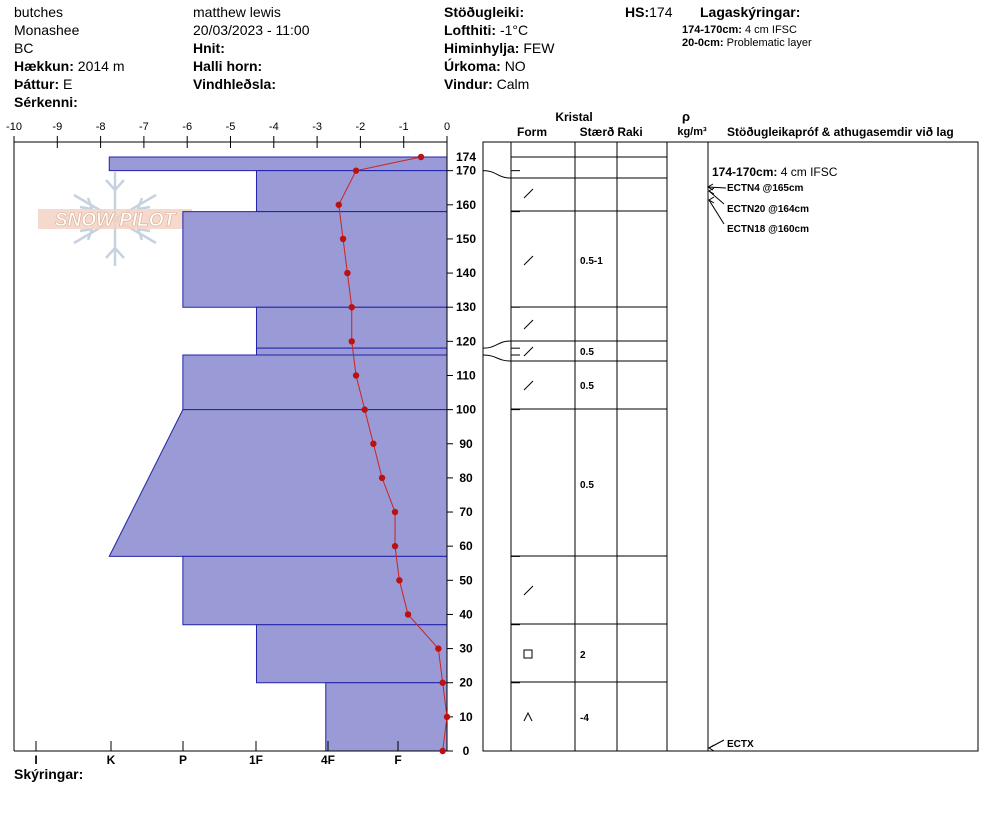 Image resolution: width=994 pixels, height=840 pixels. Describe the element at coordinates (482, 48) in the screenshot. I see `sky-label: Himinhylja:` at that location.